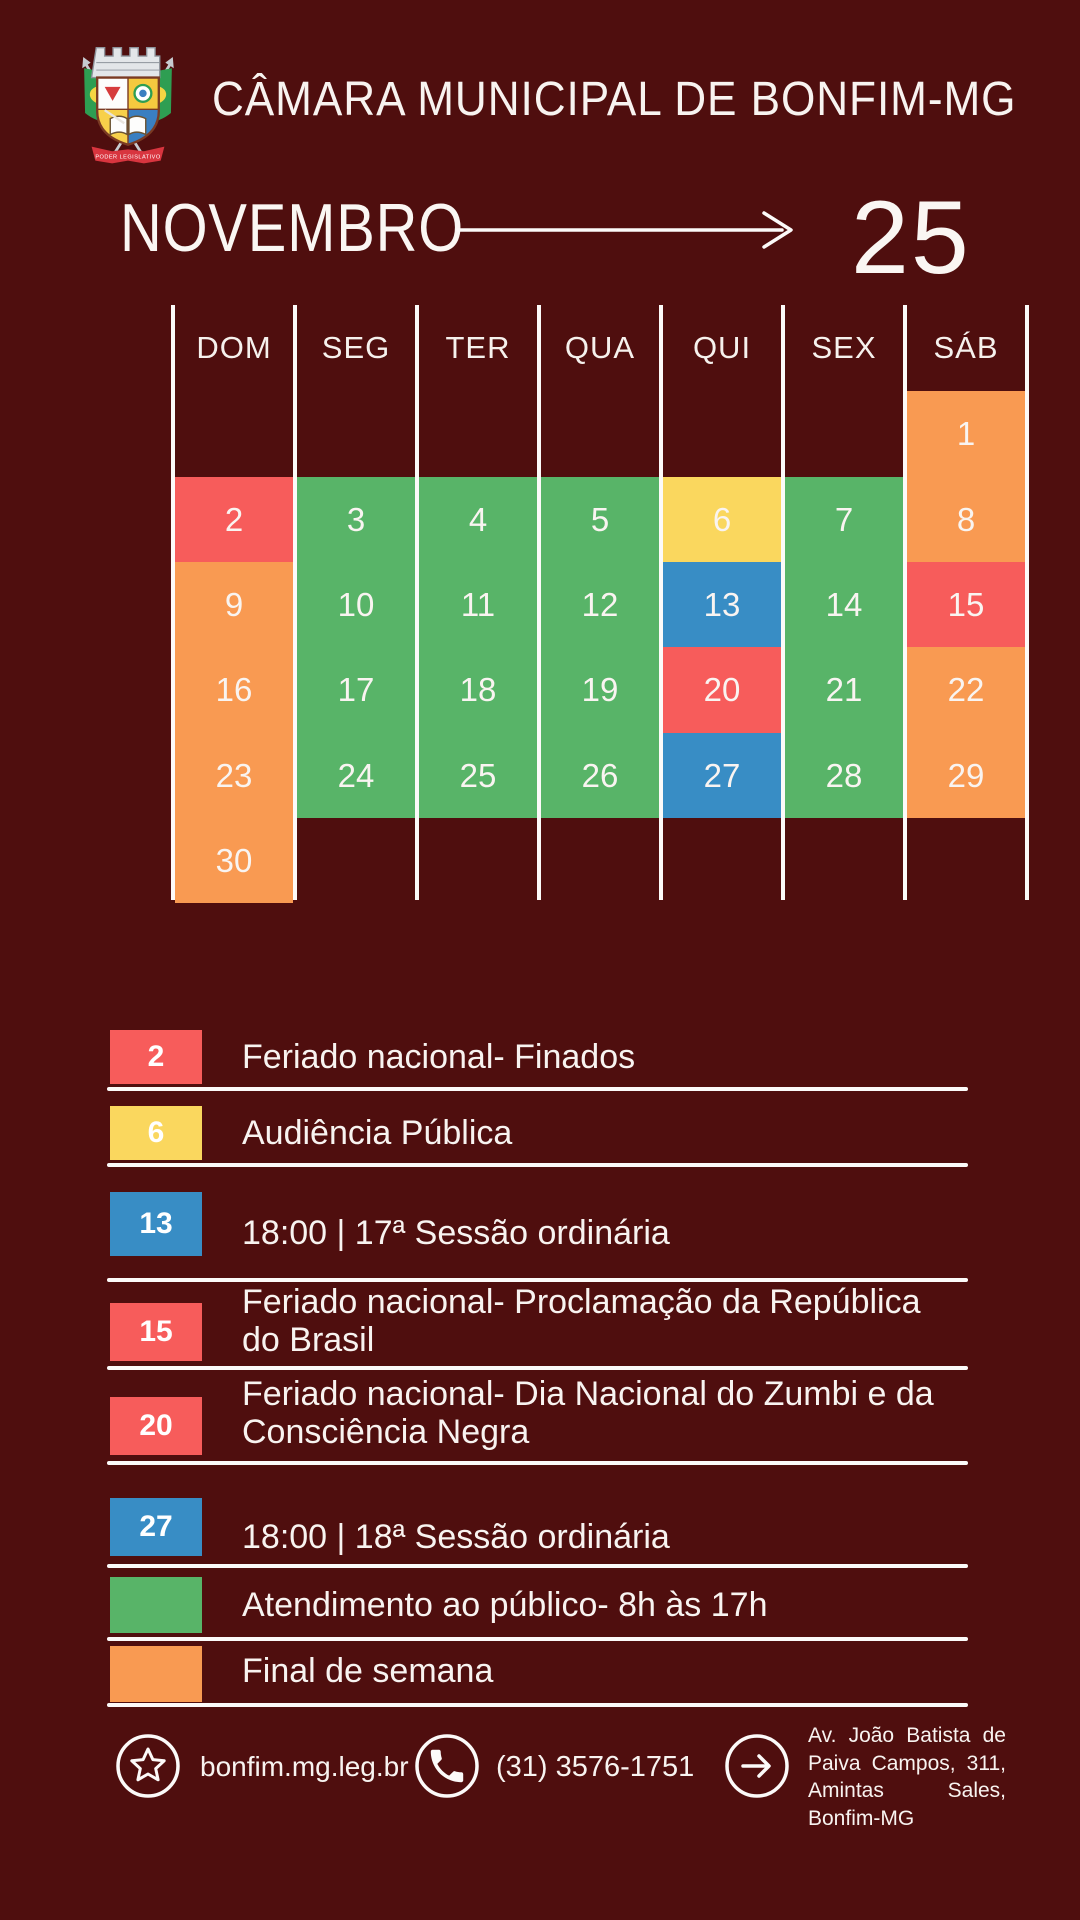 This screenshot has width=1080, height=1920. What do you see at coordinates (722, 775) in the screenshot?
I see `calendar-day-cell: 27` at bounding box center [722, 775].